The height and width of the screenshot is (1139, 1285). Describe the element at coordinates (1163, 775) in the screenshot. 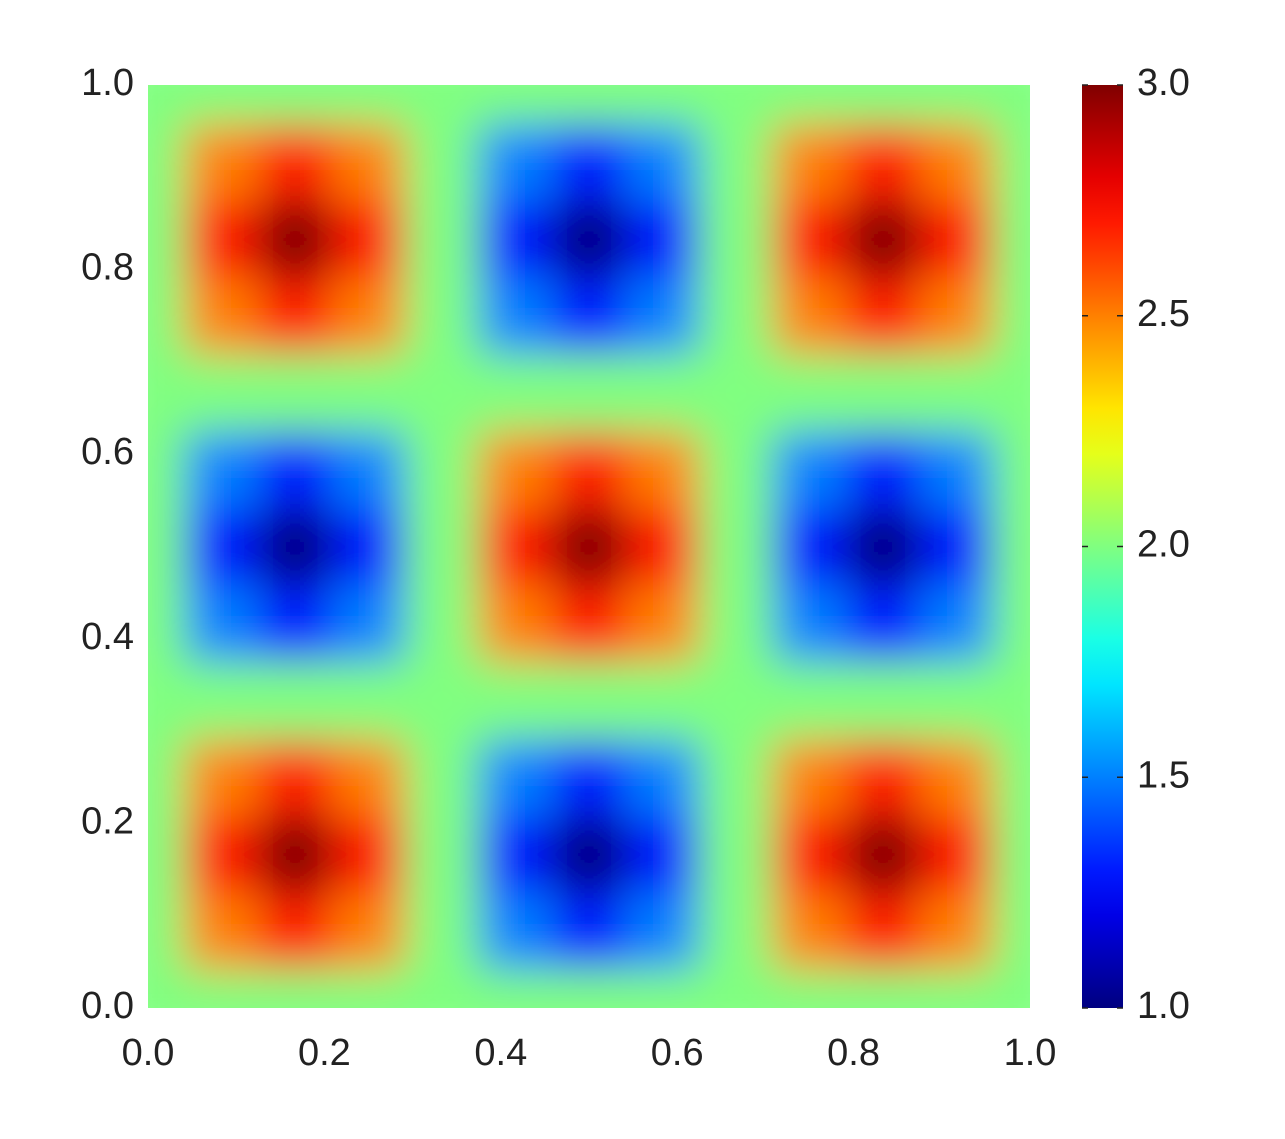

I see `colorbar-tick-label: 1.5` at that location.